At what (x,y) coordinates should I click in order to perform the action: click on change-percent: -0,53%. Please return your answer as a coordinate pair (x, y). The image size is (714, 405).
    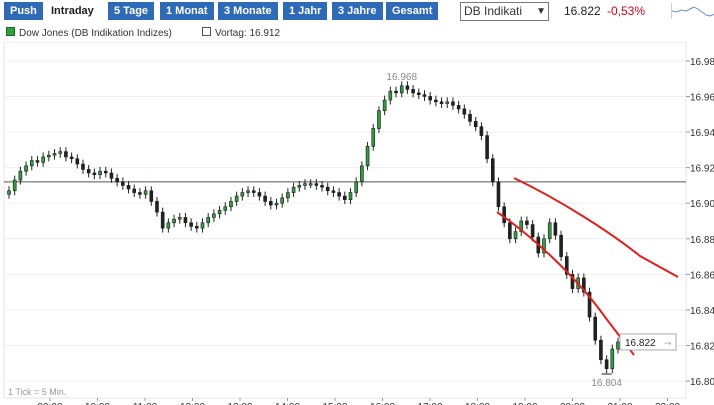
    Looking at the image, I should click on (626, 11).